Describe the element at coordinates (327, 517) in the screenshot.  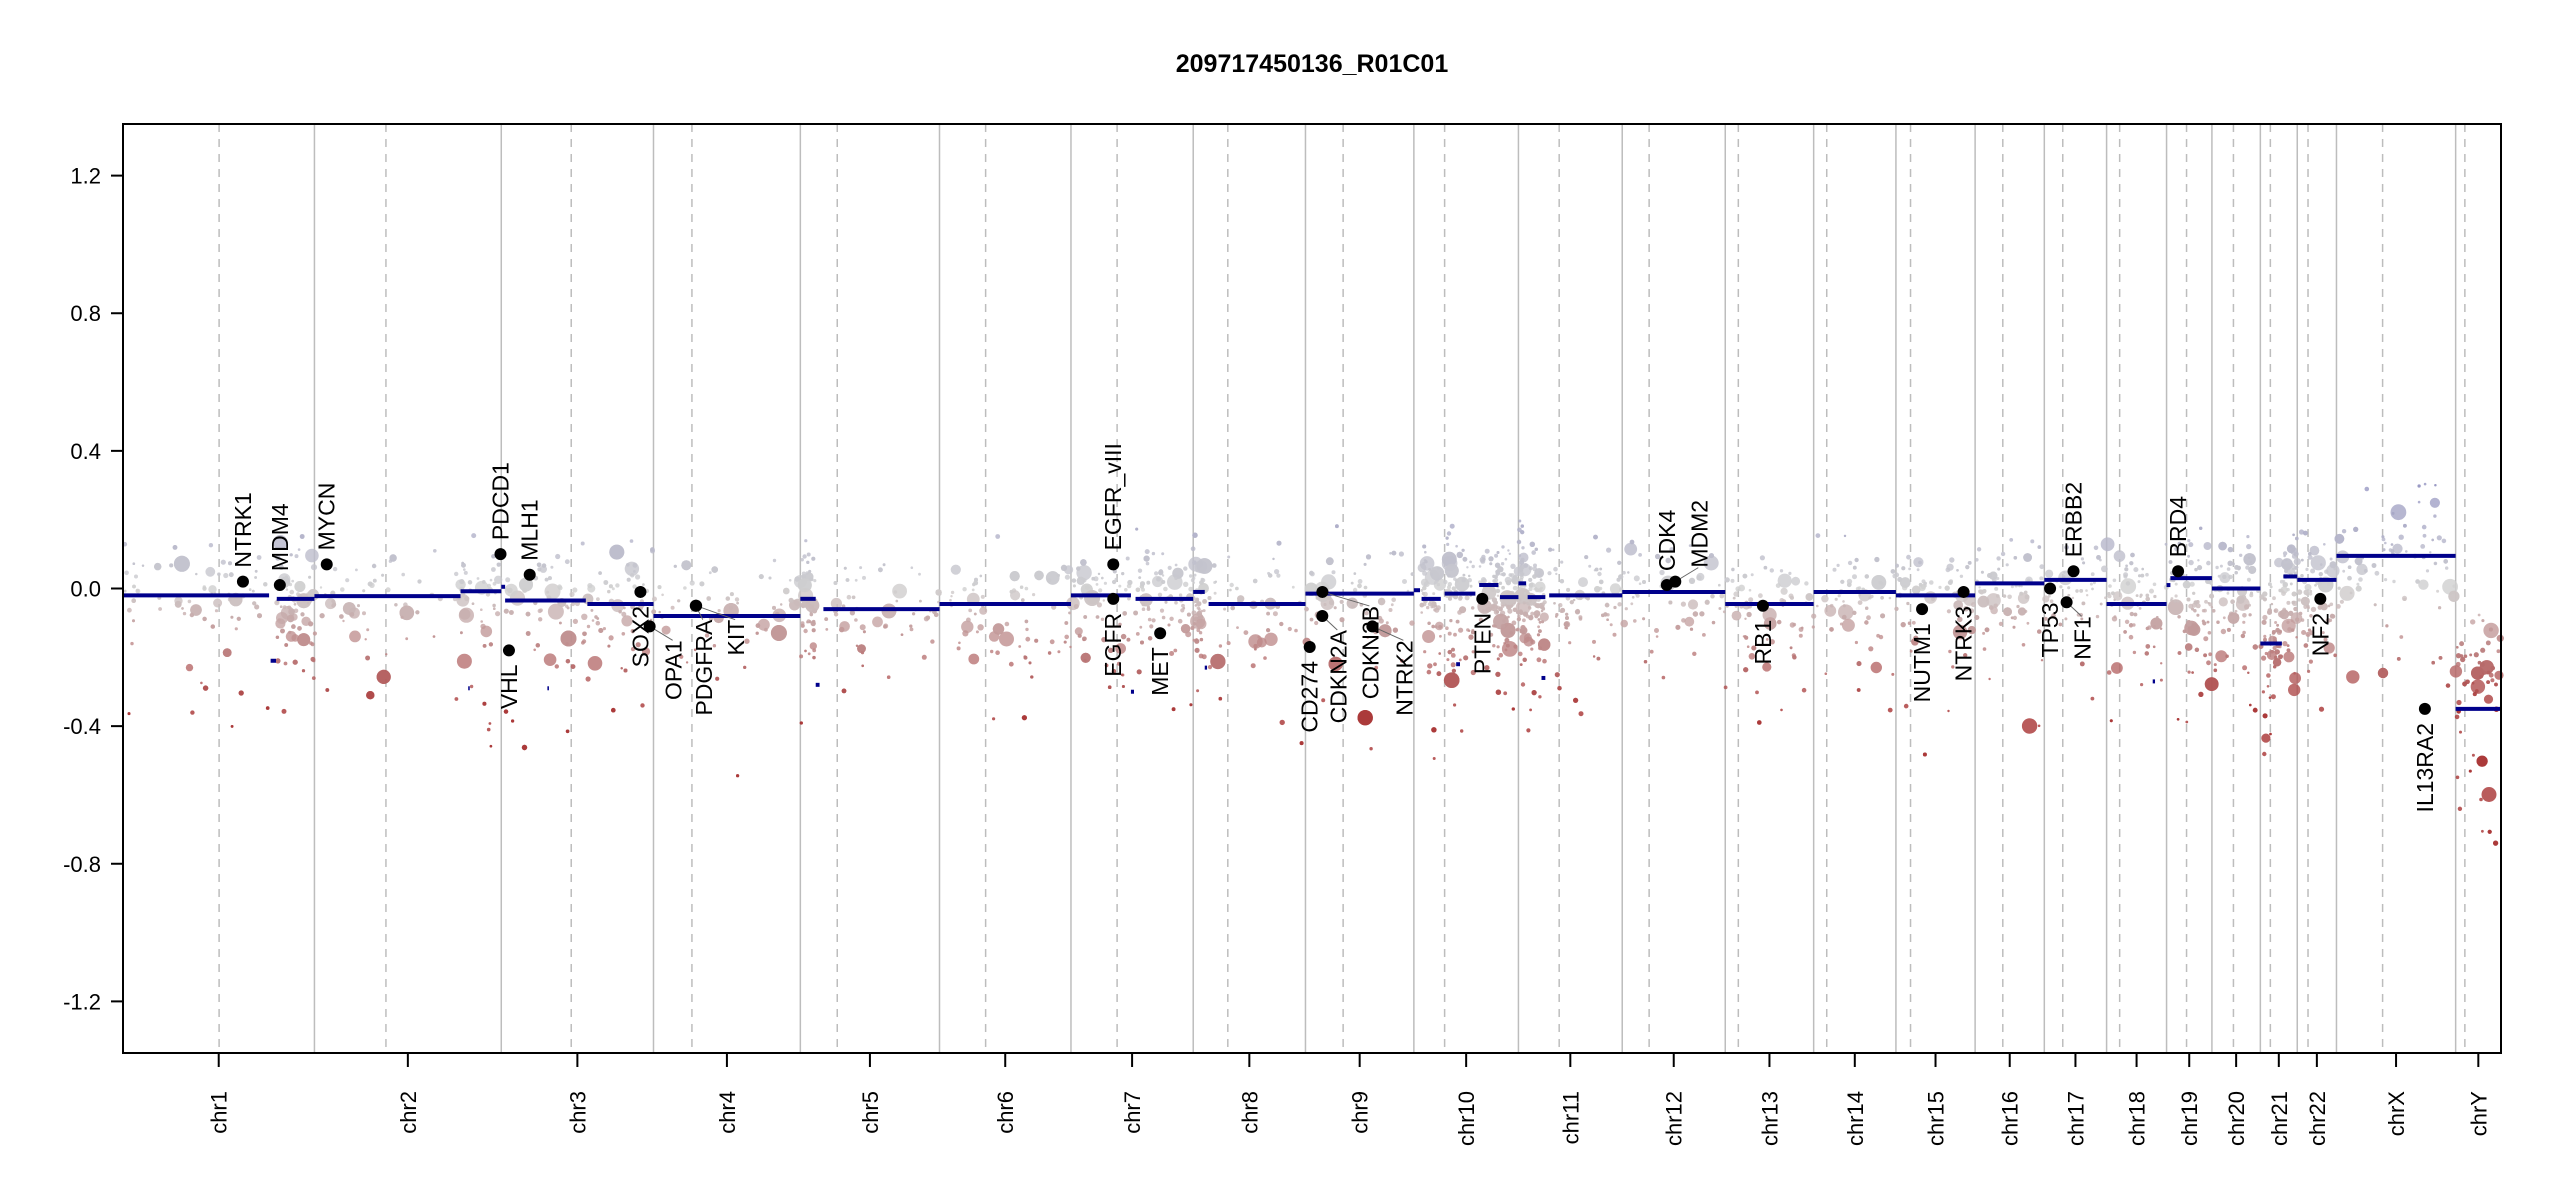
I see `gene-label: MYCN` at that location.